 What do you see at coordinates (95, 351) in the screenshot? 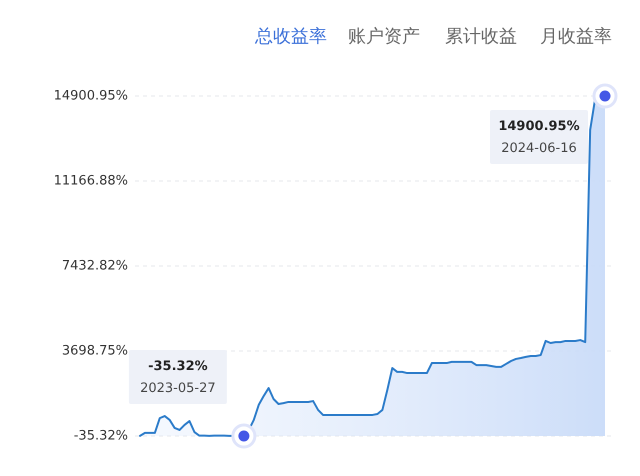
I see `y-tick-label: 3698.75%` at bounding box center [95, 351].